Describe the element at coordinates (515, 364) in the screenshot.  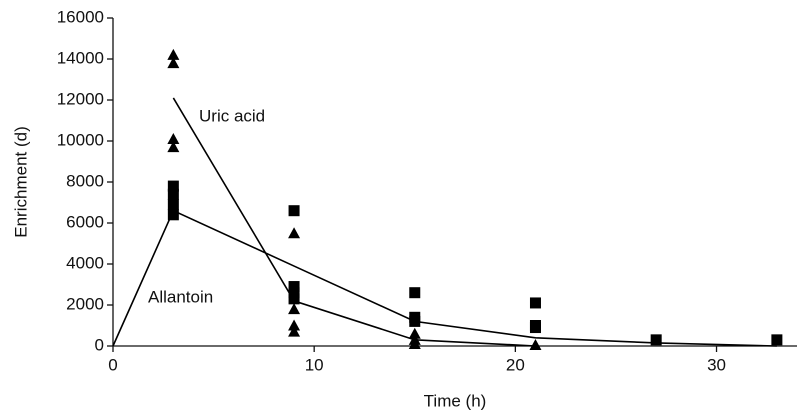
I see `x-tick-label: 20` at that location.